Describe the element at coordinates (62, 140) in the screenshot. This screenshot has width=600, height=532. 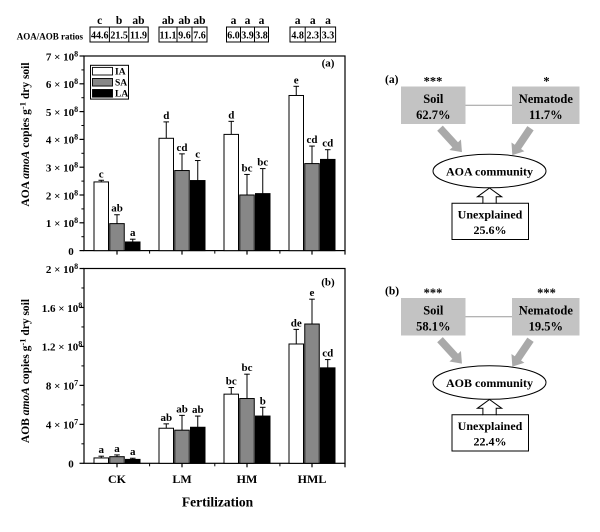
I see `svg-text: 4 × 10⁸` at that location.